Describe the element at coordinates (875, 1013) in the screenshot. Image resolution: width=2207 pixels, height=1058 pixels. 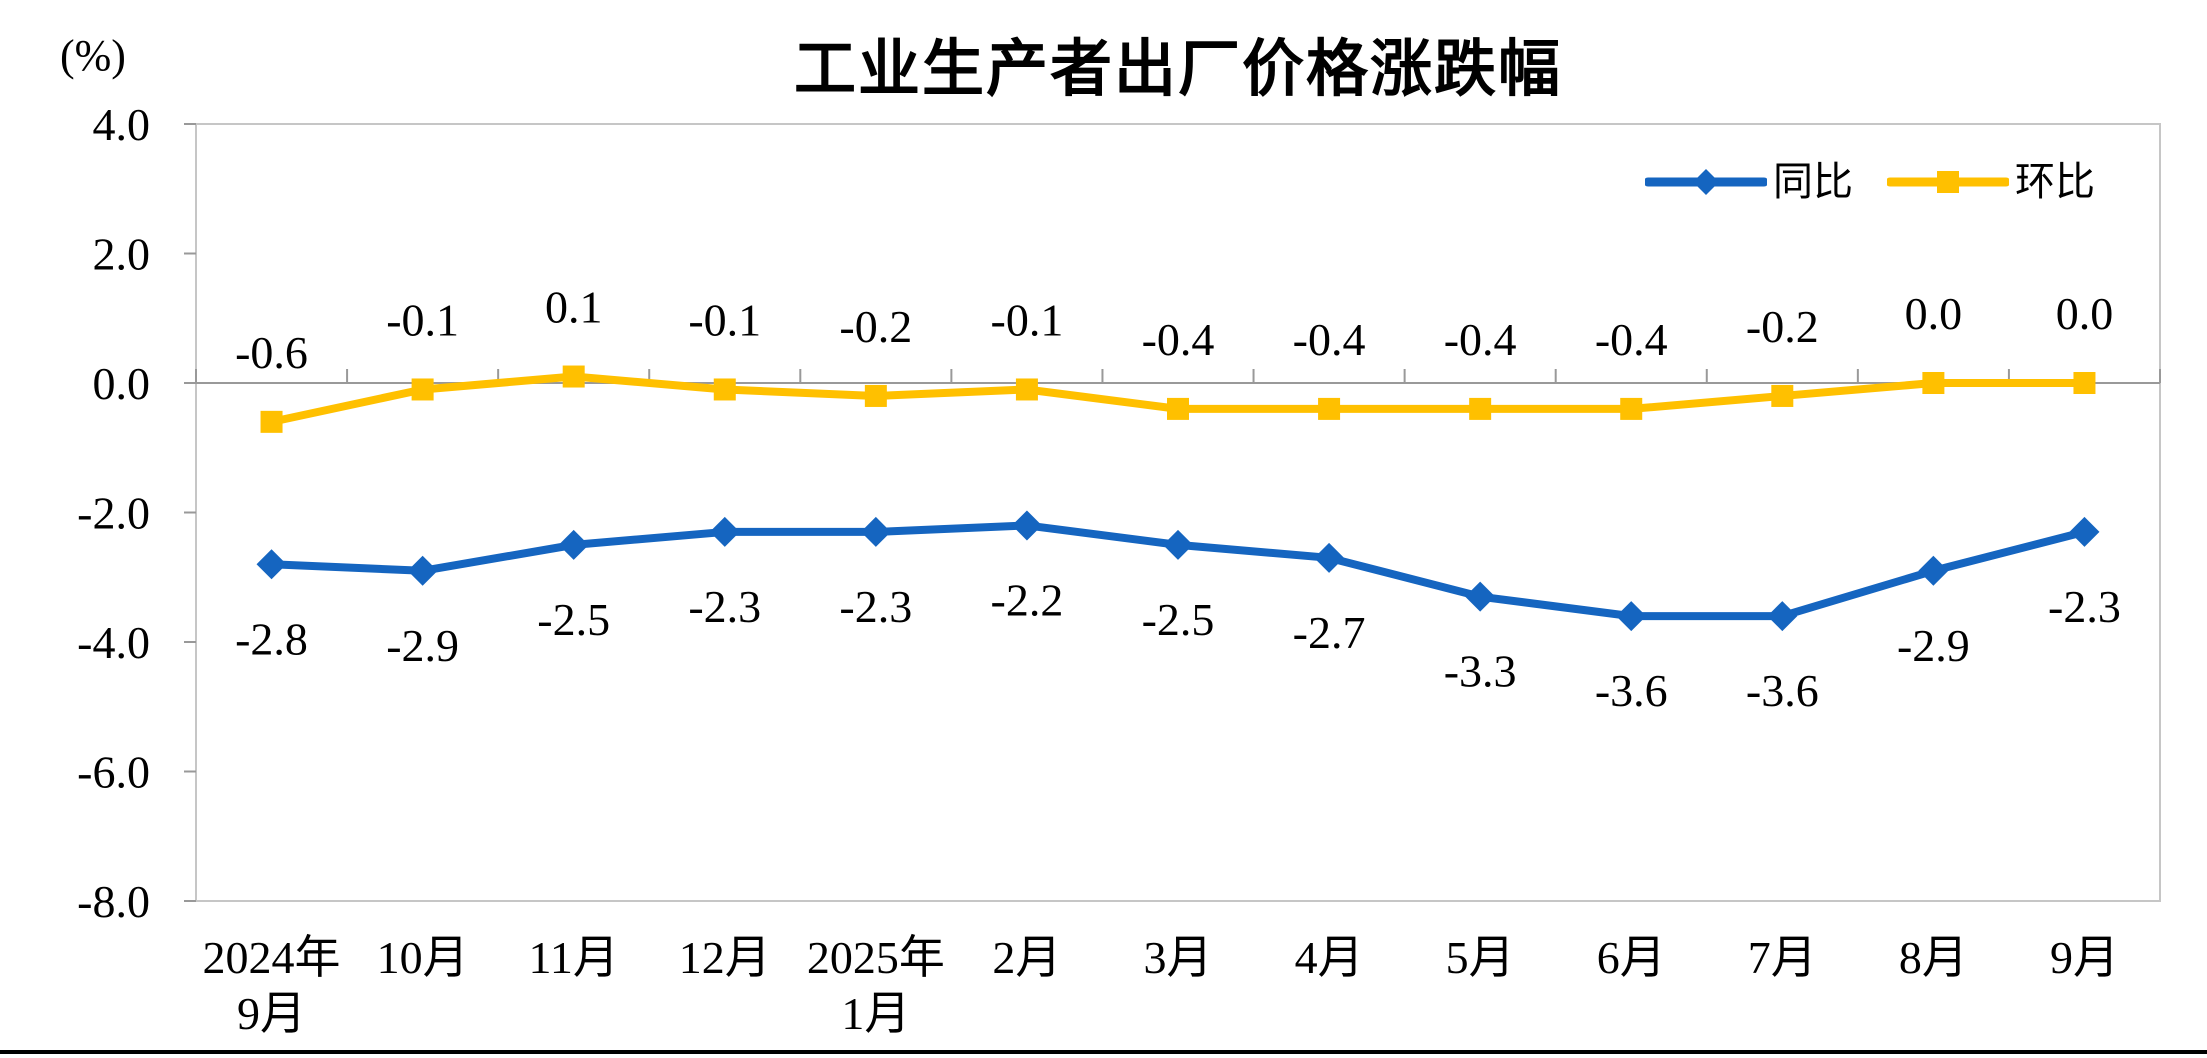
I see `x-axis-label: 1月` at that location.